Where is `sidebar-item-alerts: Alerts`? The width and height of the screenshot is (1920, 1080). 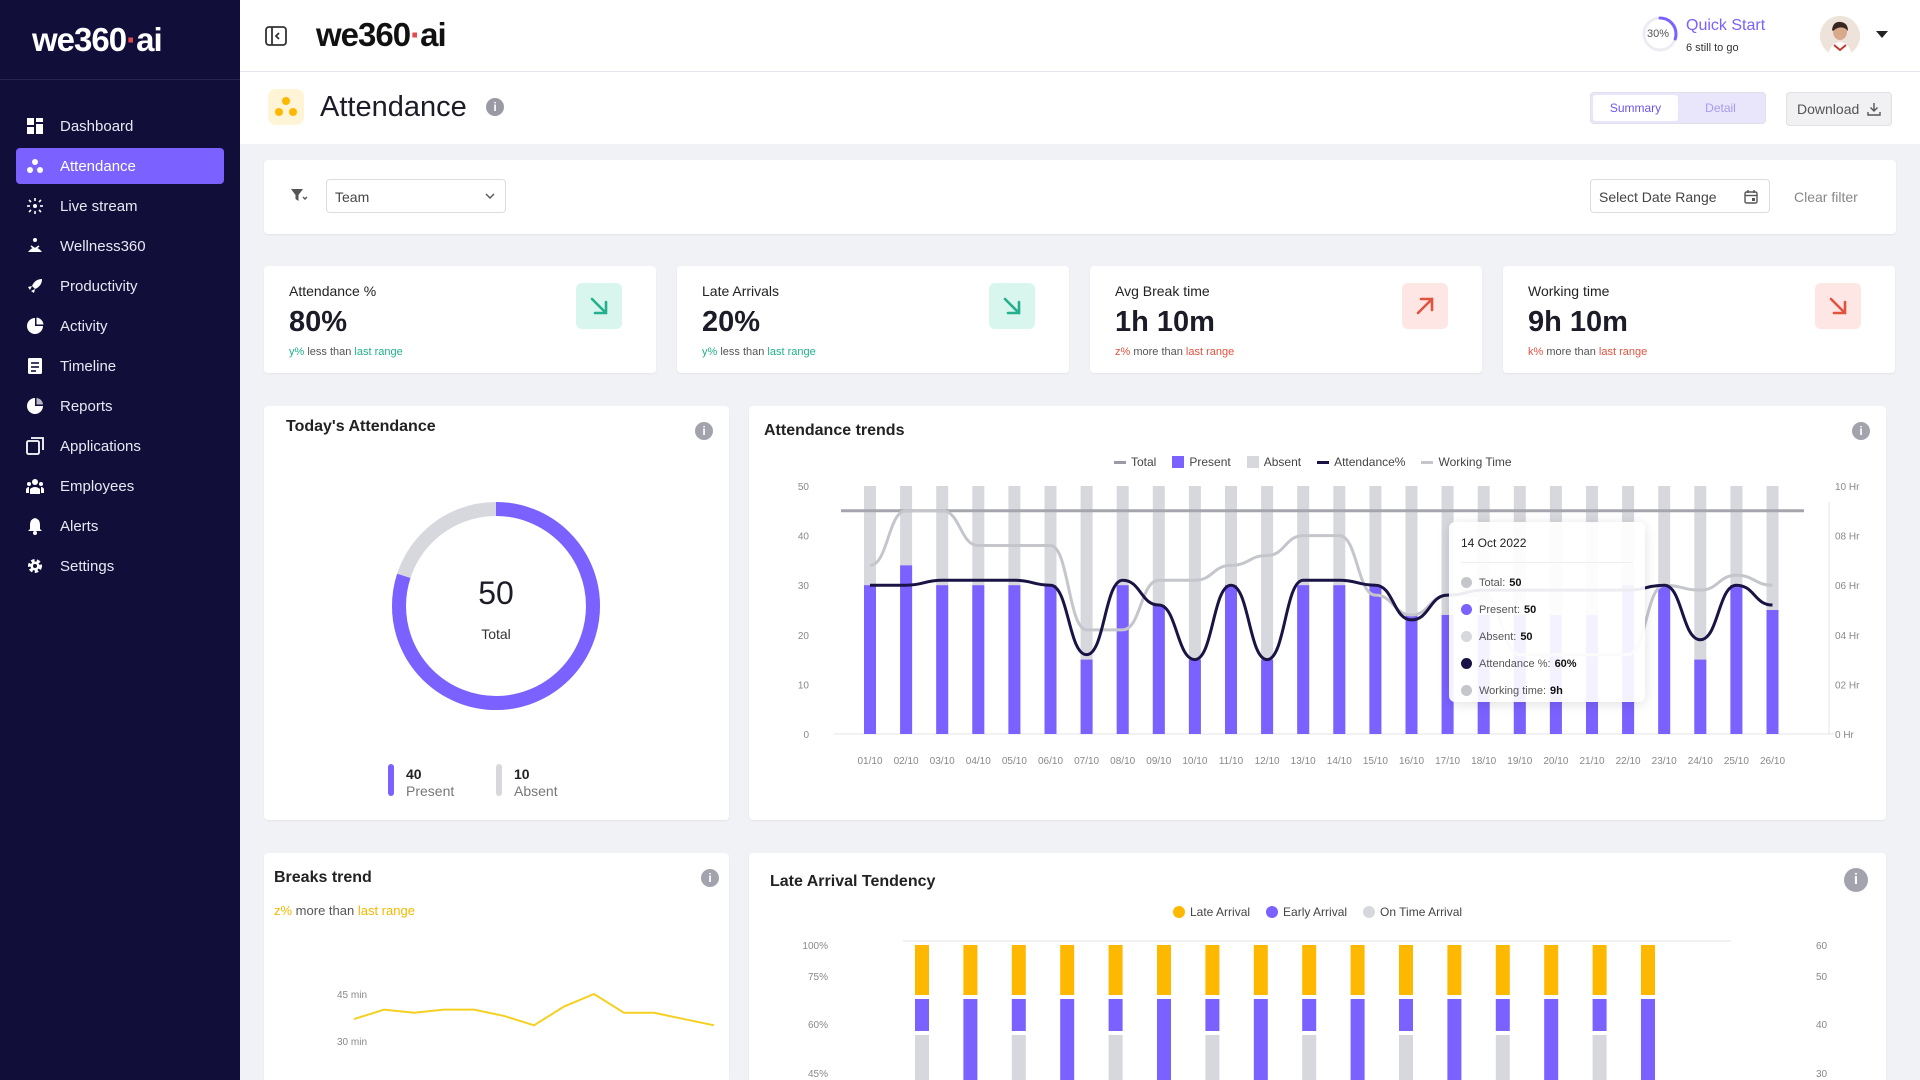
sidebar-item-alerts: Alerts is located at coordinates (120, 526).